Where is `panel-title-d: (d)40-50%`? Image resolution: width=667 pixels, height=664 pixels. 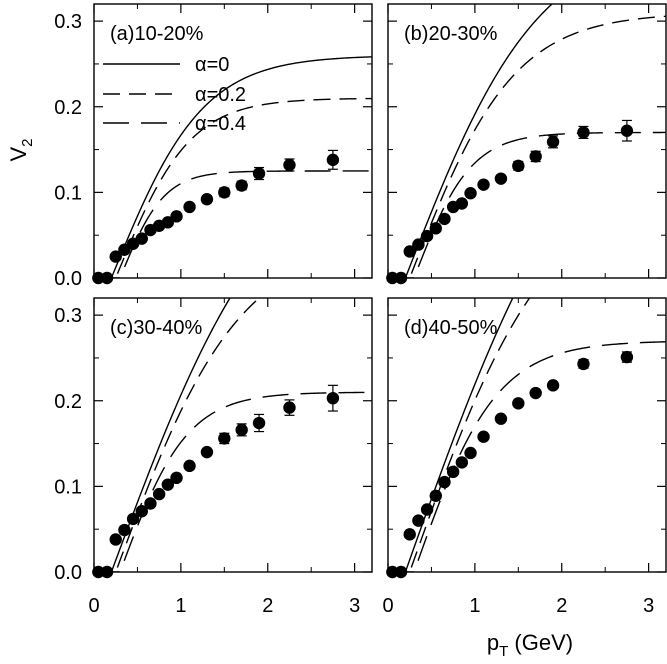 panel-title-d: (d)40-50% is located at coordinates (451, 328).